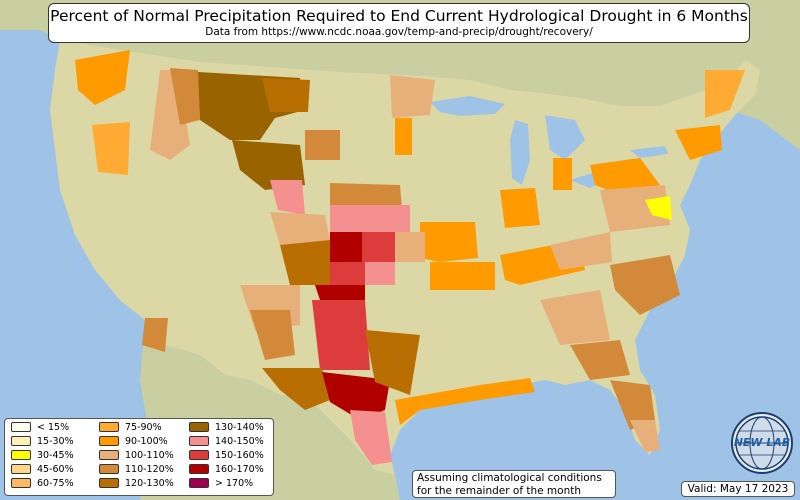 The image size is (800, 500). I want to click on legend-item: 120-130%, so click(136, 483).